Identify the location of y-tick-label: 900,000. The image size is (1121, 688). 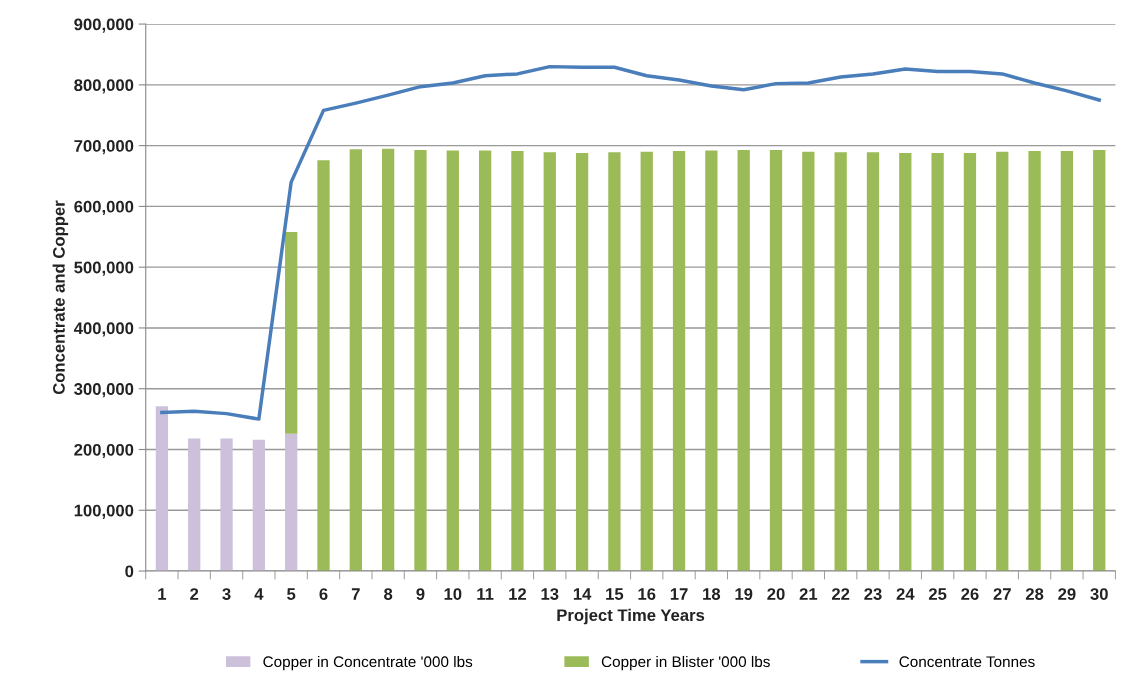
(104, 25).